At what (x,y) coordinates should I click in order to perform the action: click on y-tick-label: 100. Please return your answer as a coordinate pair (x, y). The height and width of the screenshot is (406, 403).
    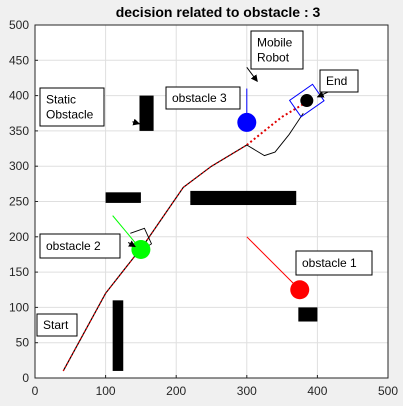
    Looking at the image, I should click on (19, 307).